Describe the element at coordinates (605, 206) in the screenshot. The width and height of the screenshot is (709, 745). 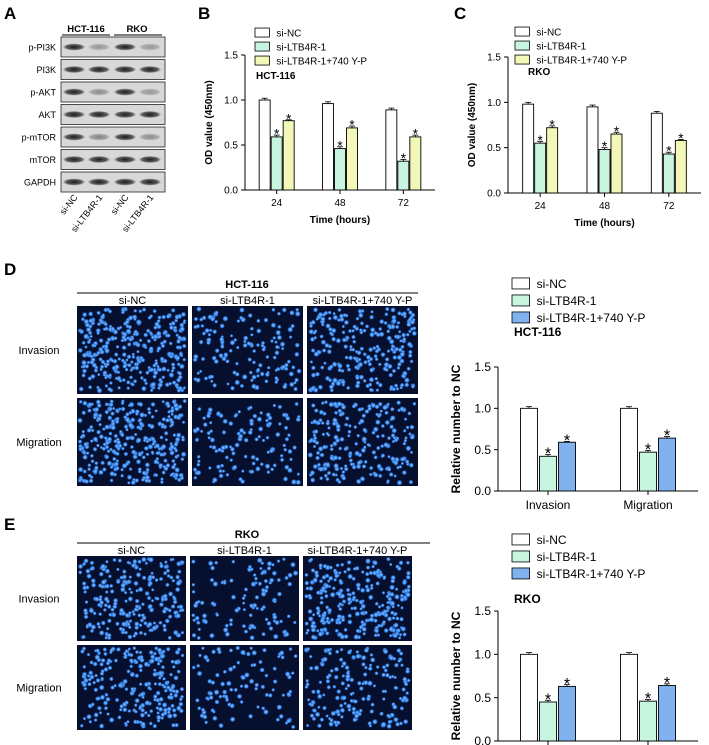
I see `x-tick-label: 48` at that location.